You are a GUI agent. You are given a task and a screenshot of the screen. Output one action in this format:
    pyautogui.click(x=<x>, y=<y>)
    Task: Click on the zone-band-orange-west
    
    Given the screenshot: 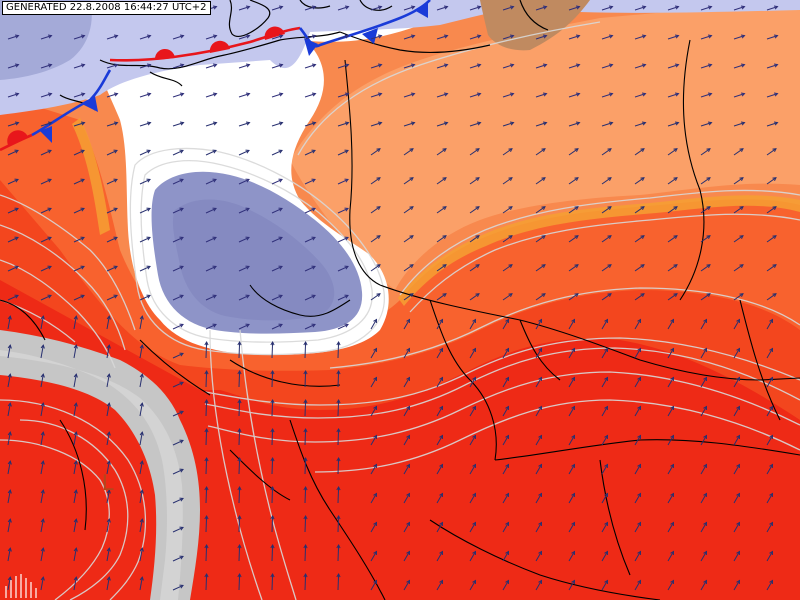 What is the action you would take?
    pyautogui.click(x=91, y=176)
    